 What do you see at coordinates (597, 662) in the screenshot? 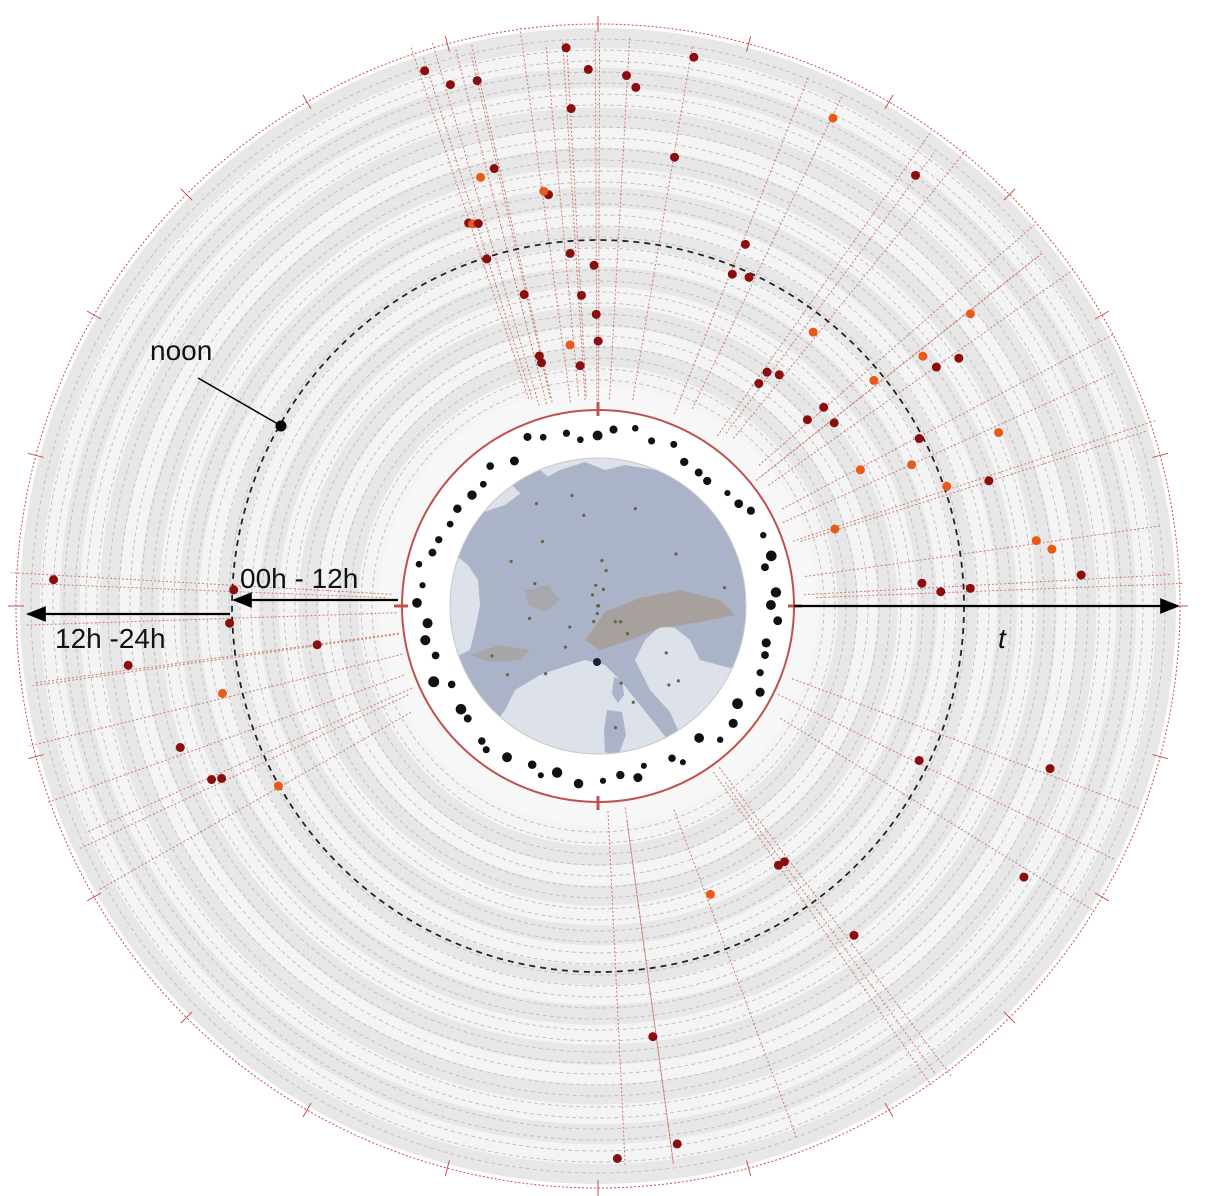
I see `map-highlight-city` at bounding box center [597, 662].